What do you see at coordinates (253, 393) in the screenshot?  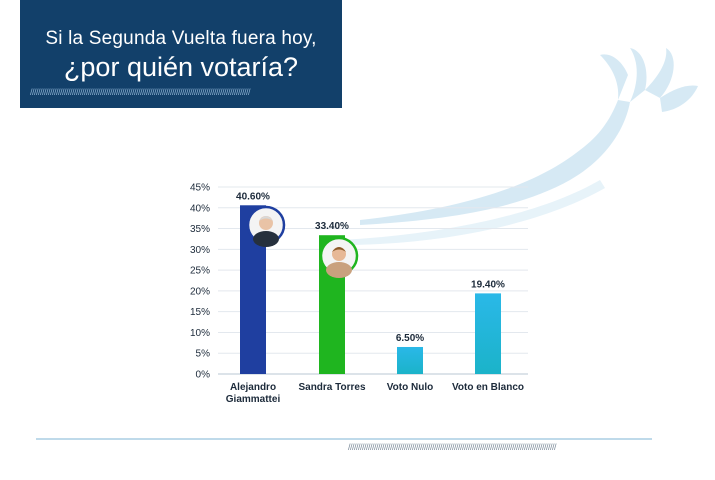 I see `category-label: Alejandro Giammattei` at bounding box center [253, 393].